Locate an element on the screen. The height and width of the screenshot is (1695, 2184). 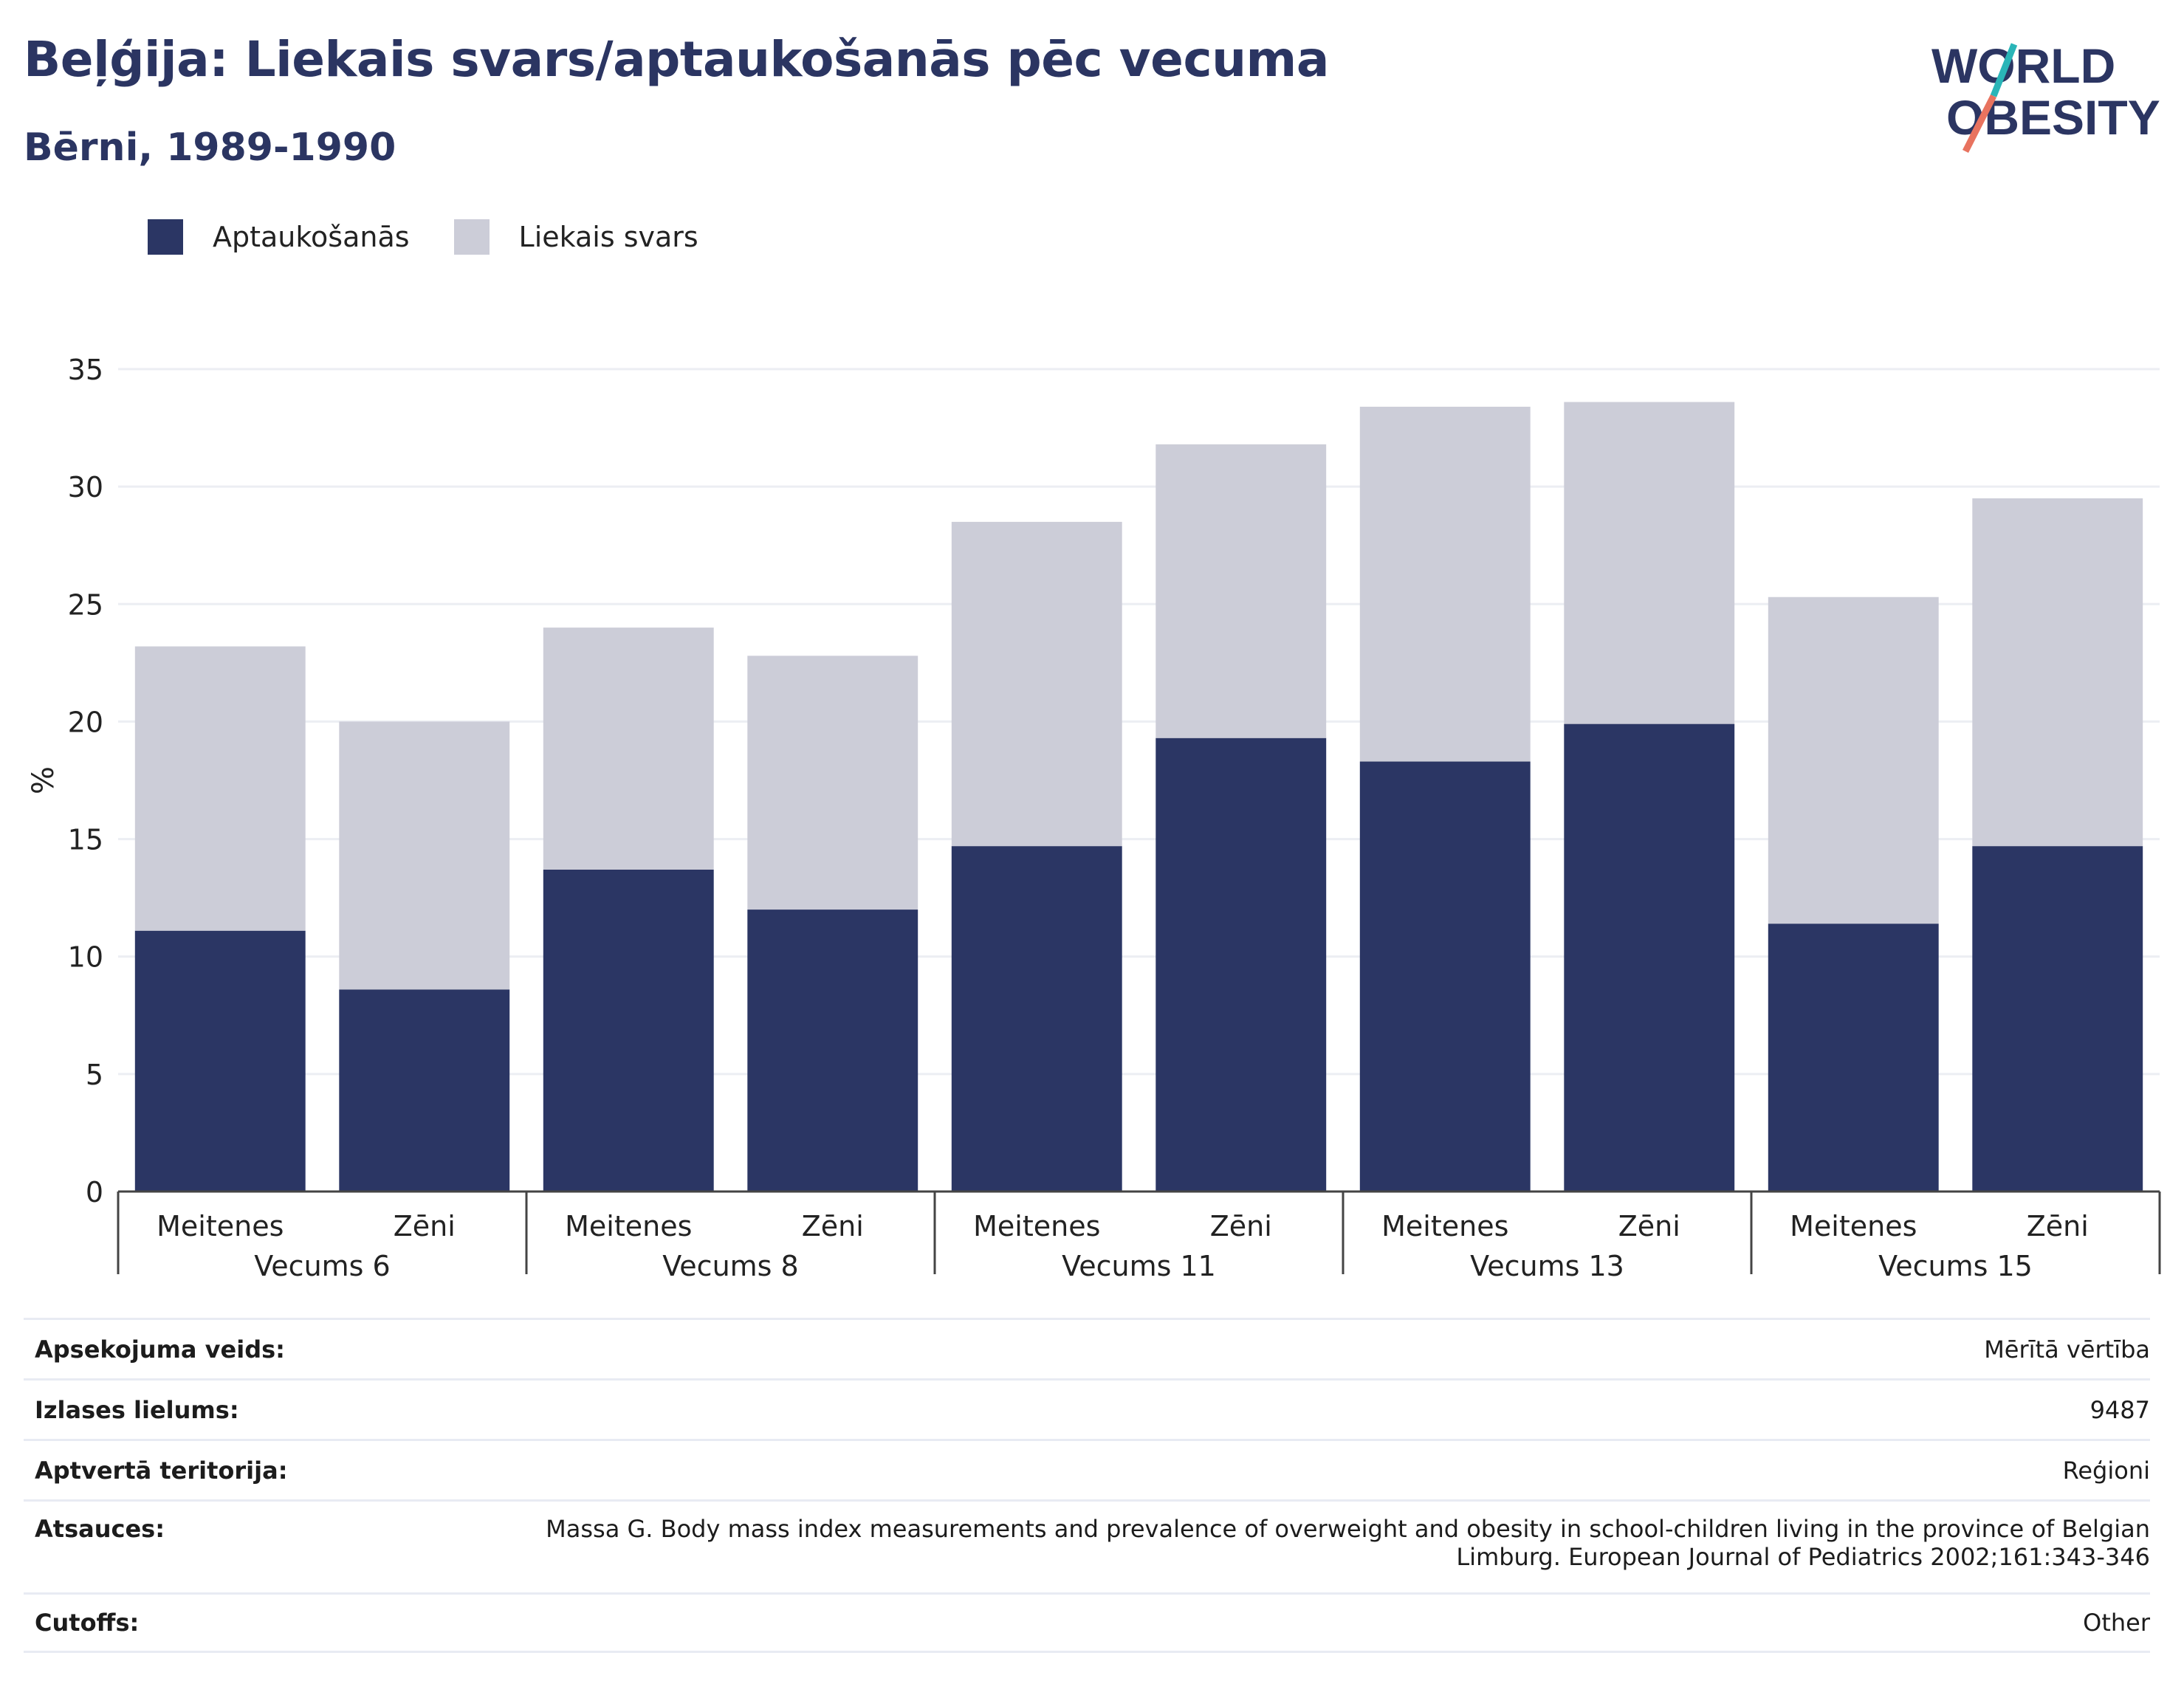
metadata-label: Cutoffs: is located at coordinates (87, 1623).